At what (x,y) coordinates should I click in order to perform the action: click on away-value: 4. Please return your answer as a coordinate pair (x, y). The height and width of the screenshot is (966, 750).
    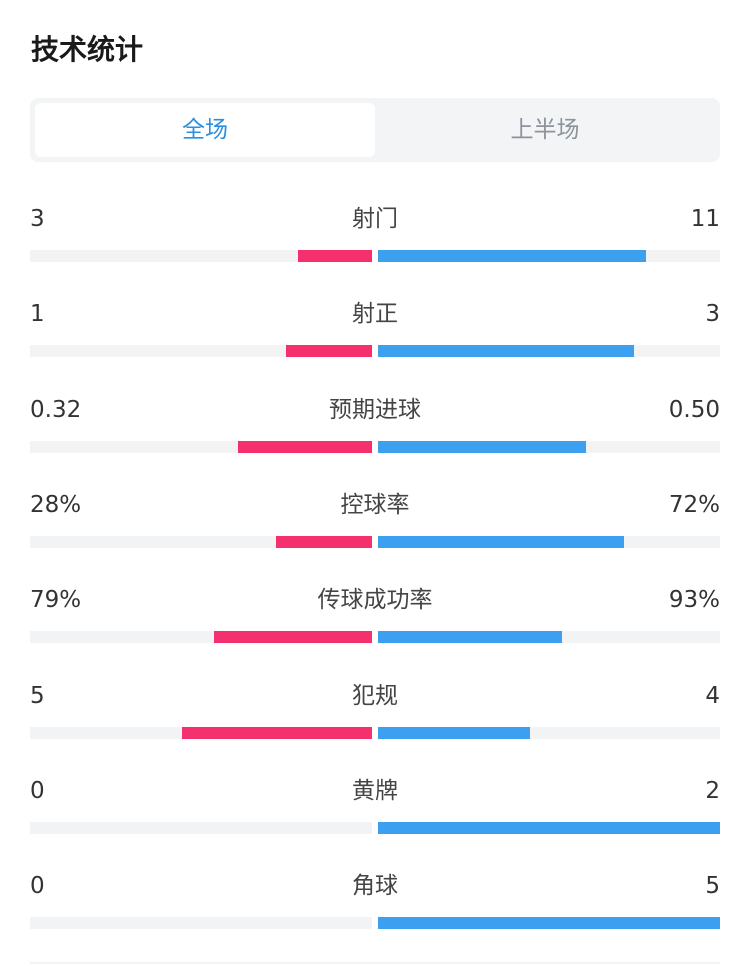
    Looking at the image, I should click on (712, 696).